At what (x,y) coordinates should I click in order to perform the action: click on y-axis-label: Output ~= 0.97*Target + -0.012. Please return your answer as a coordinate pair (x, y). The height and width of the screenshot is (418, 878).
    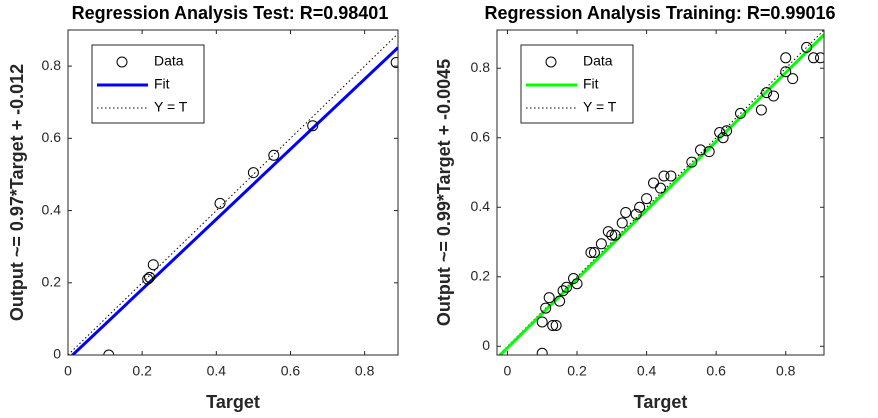
    Looking at the image, I should click on (17, 192).